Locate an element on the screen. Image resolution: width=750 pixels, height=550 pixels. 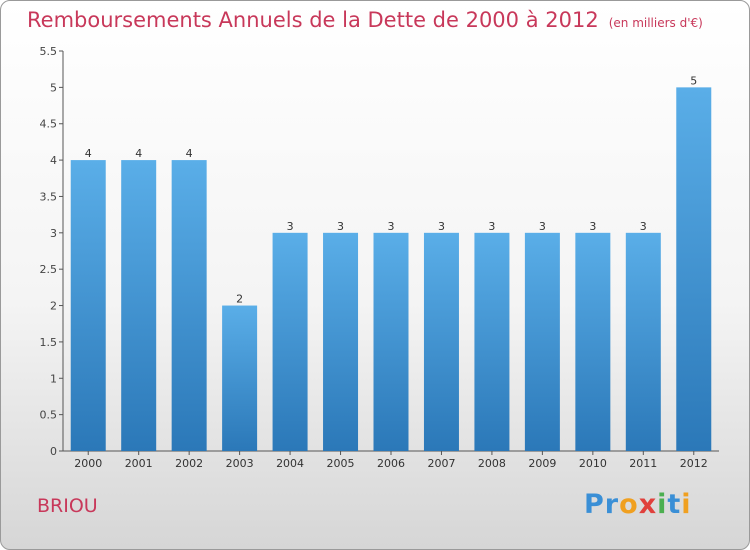
y-tick-label: 1.5 is located at coordinates (49, 342).